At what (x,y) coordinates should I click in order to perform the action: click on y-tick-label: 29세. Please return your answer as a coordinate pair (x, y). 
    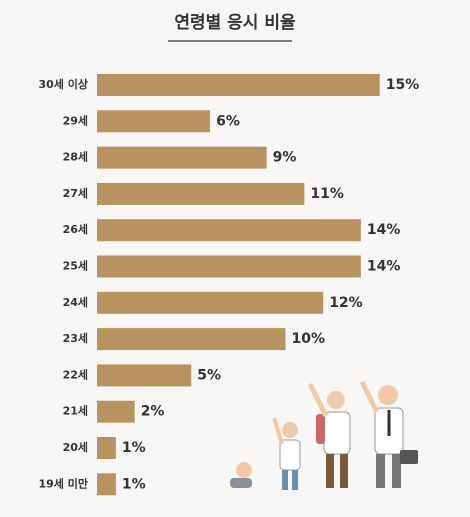
    Looking at the image, I should click on (75, 120).